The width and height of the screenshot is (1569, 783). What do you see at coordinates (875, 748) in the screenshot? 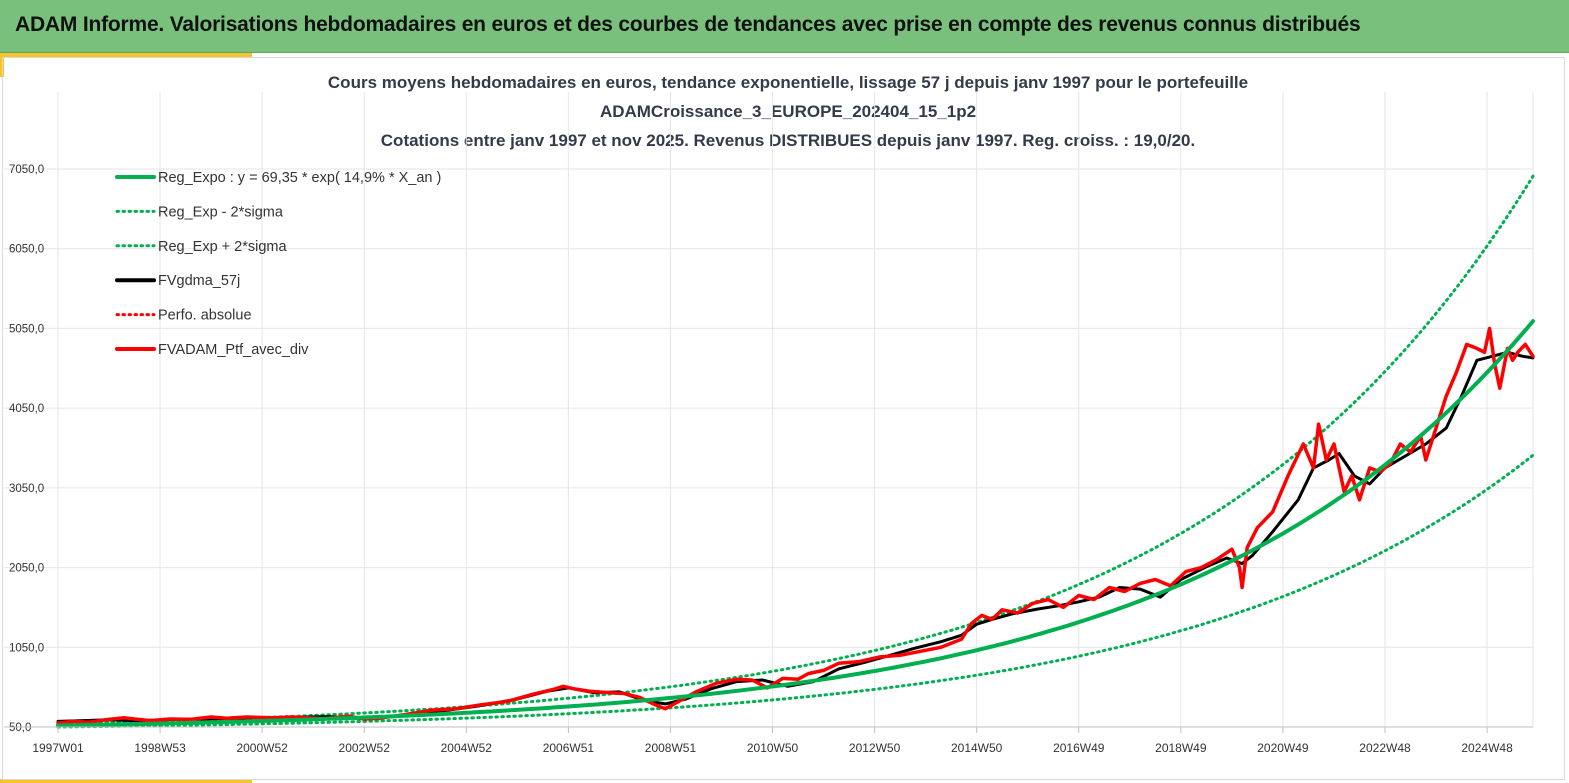
I see `x-tick-label: 2012W50` at bounding box center [875, 748].